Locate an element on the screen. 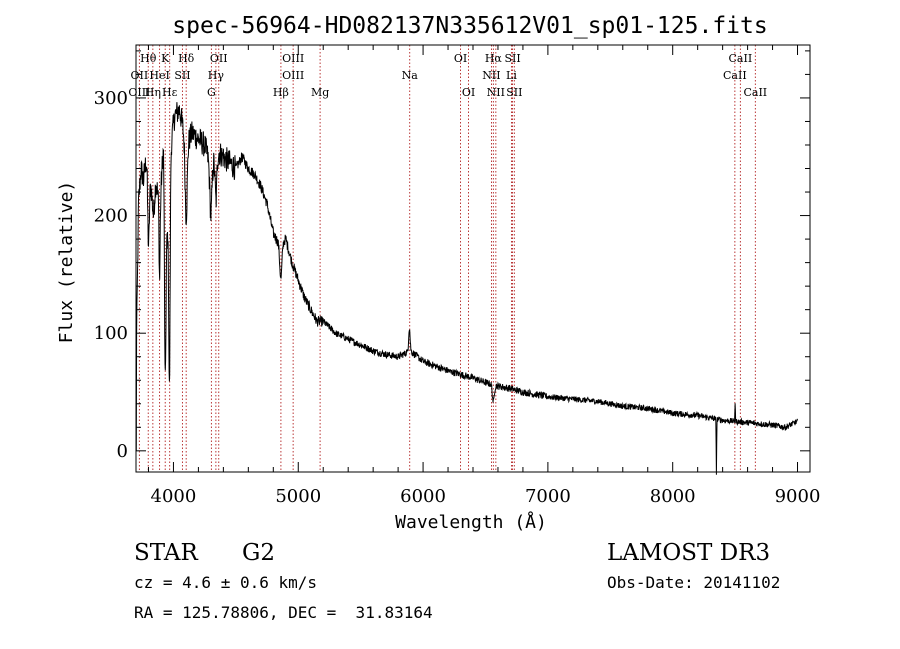 Image resolution: width=900 pixels, height=649 pixels. x-tick-label: 4000 is located at coordinates (174, 496).